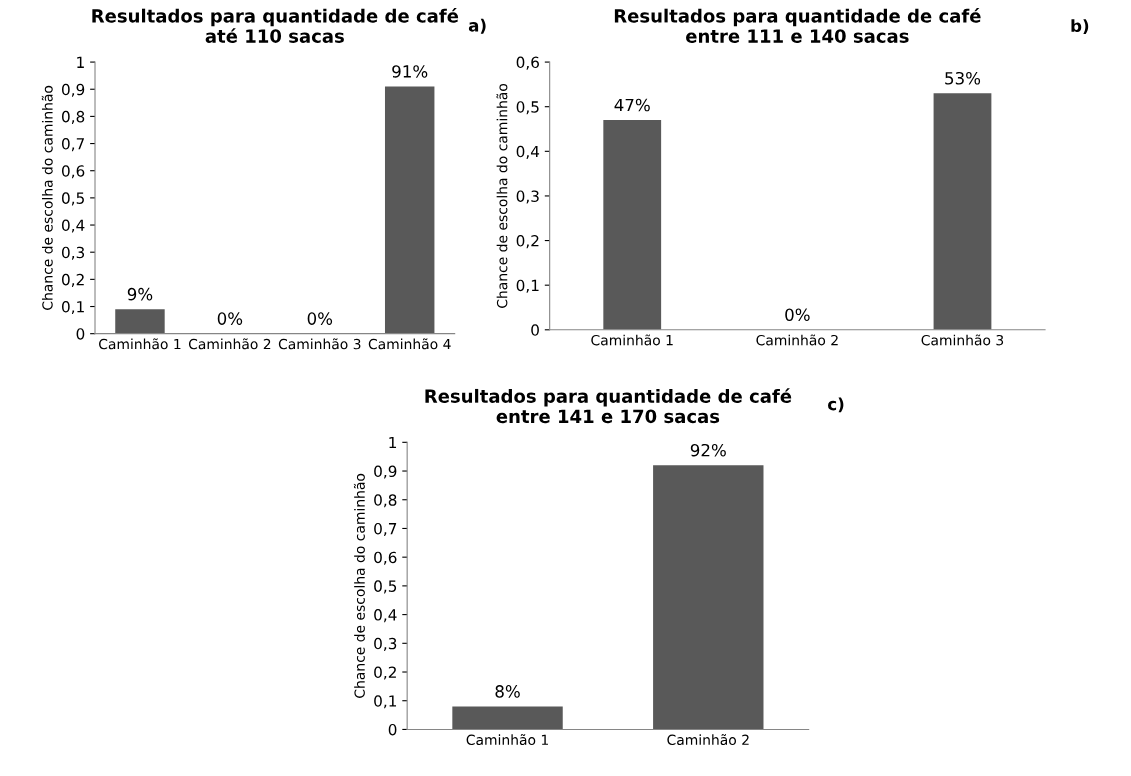 The image size is (1131, 776). I want to click on x-tick-label: Caminhão 4, so click(409, 344).